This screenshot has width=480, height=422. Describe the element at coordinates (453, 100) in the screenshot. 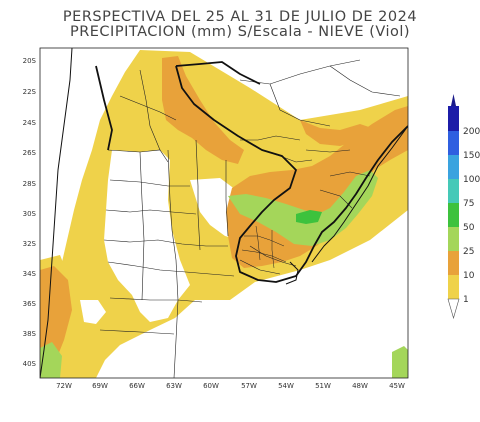

I see `colorbar-top-arrow` at that location.